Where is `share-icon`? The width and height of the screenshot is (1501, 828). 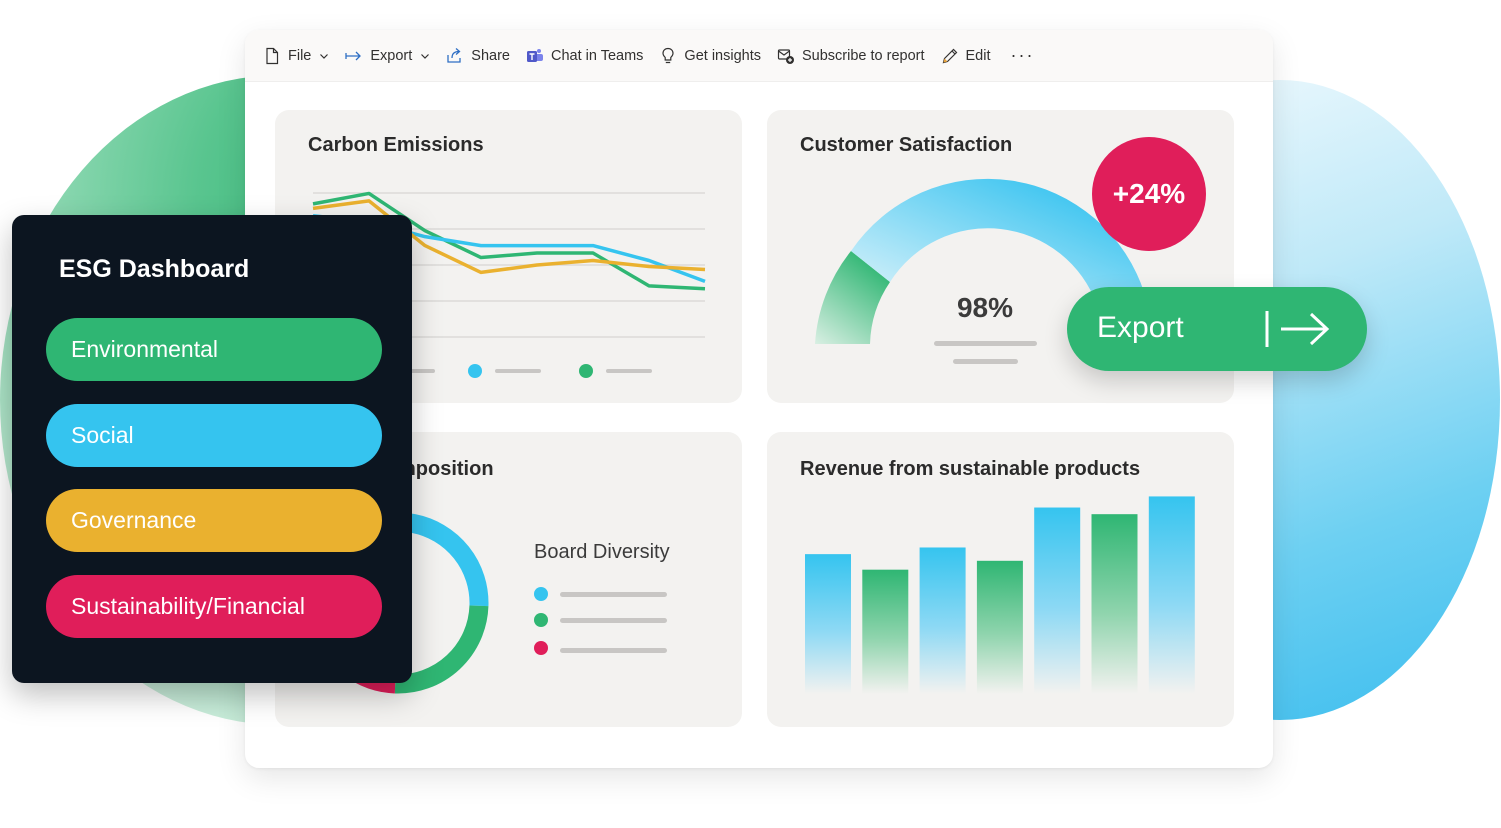
share-icon is located at coordinates (454, 55).